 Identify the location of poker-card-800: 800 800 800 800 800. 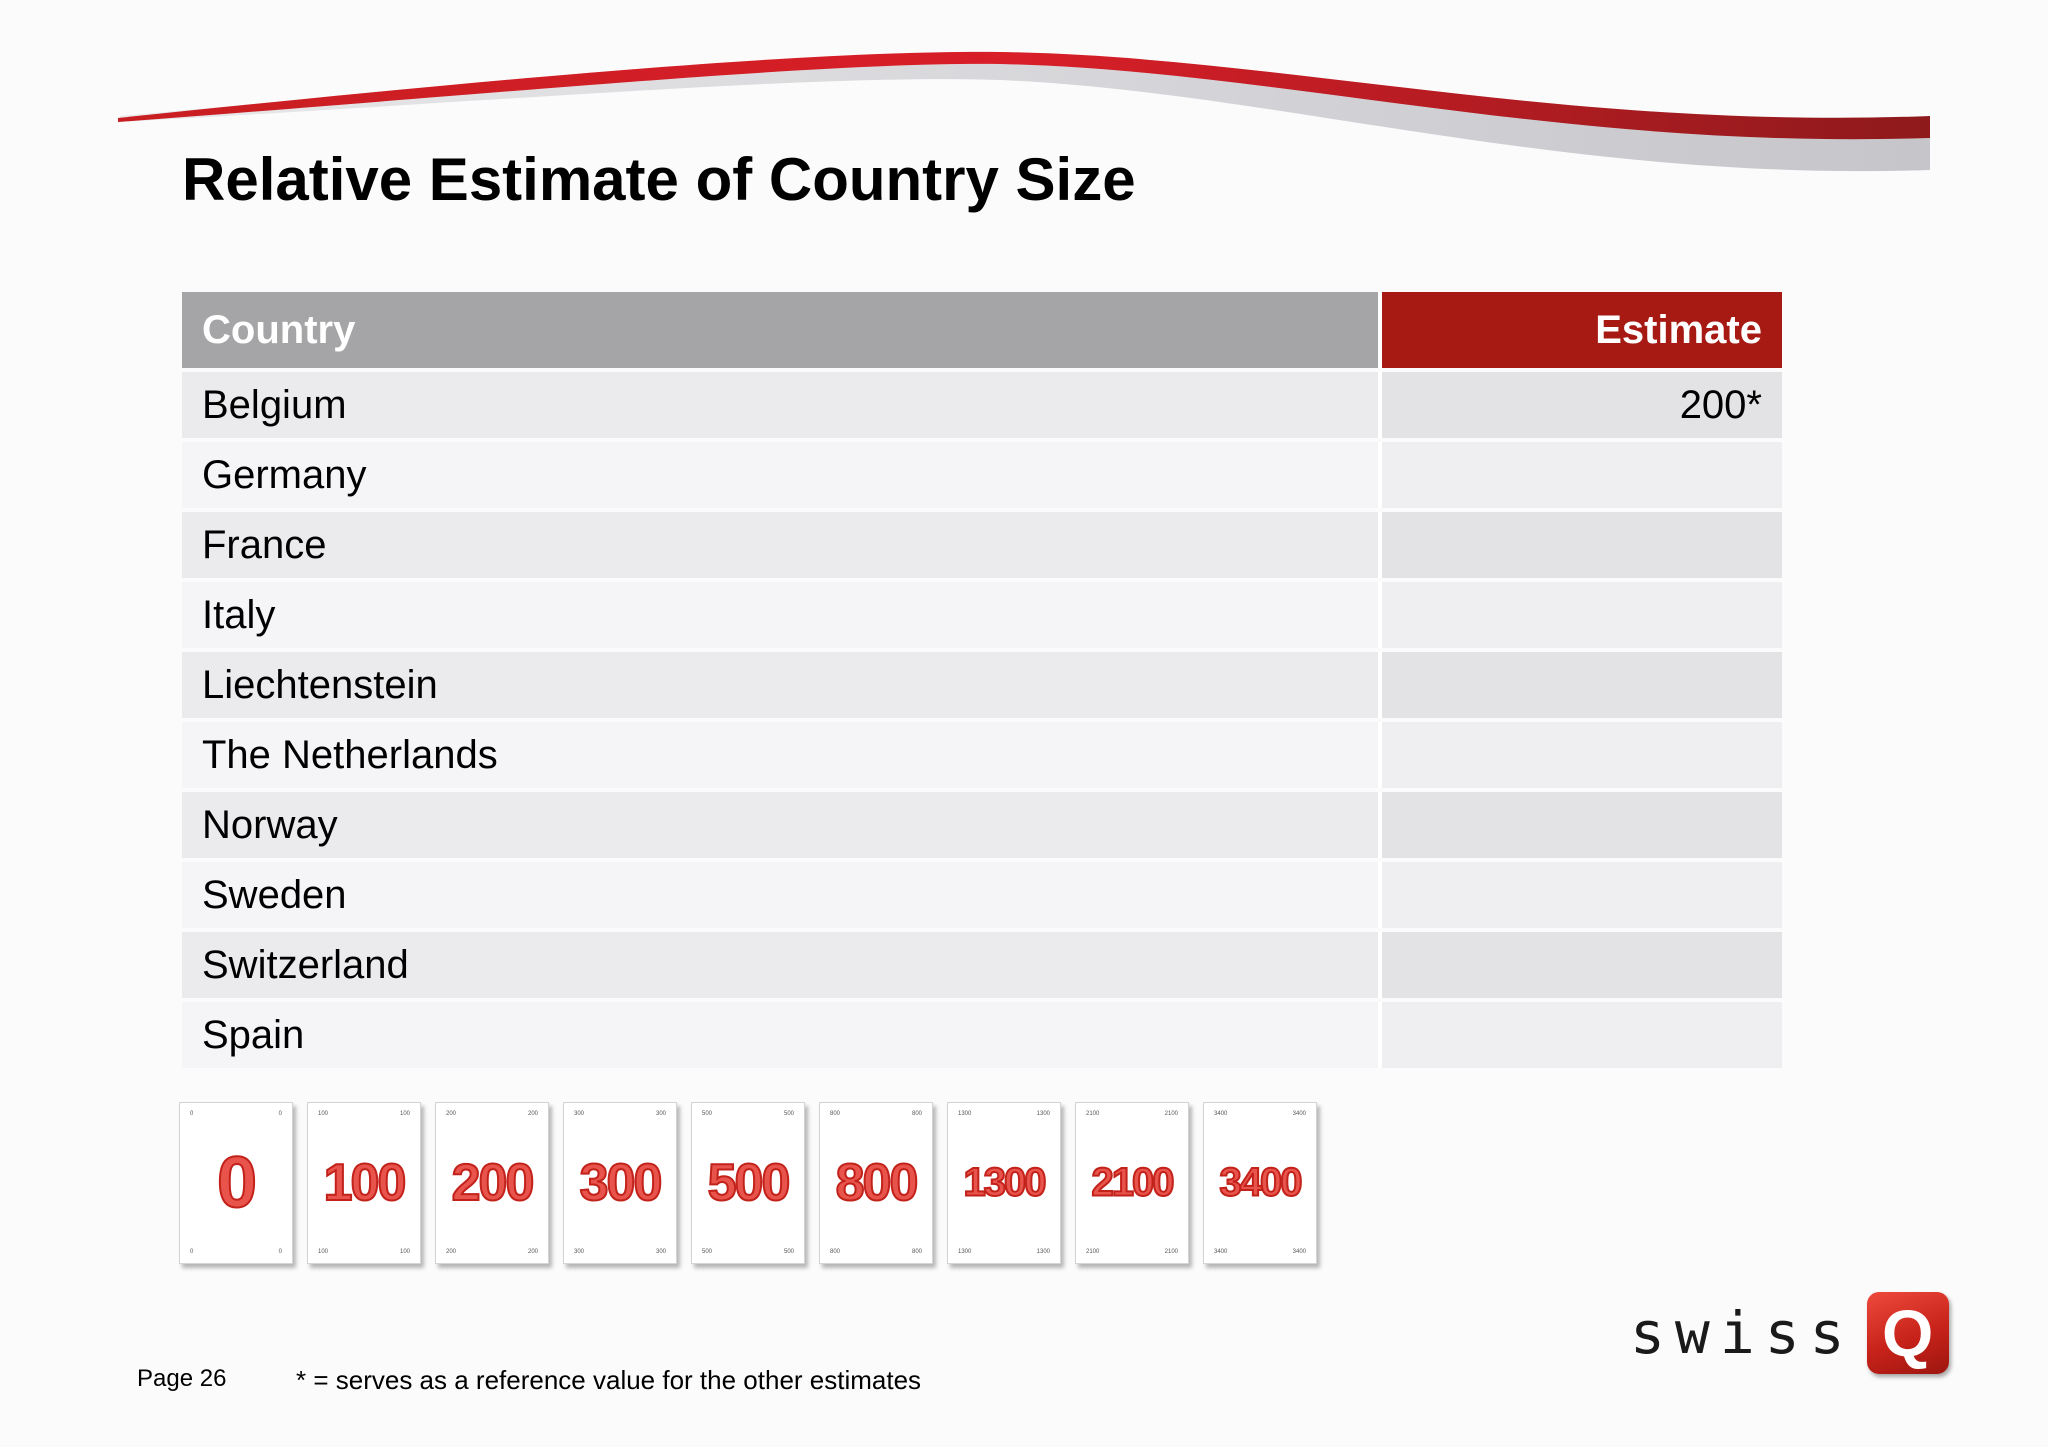
(876, 1183).